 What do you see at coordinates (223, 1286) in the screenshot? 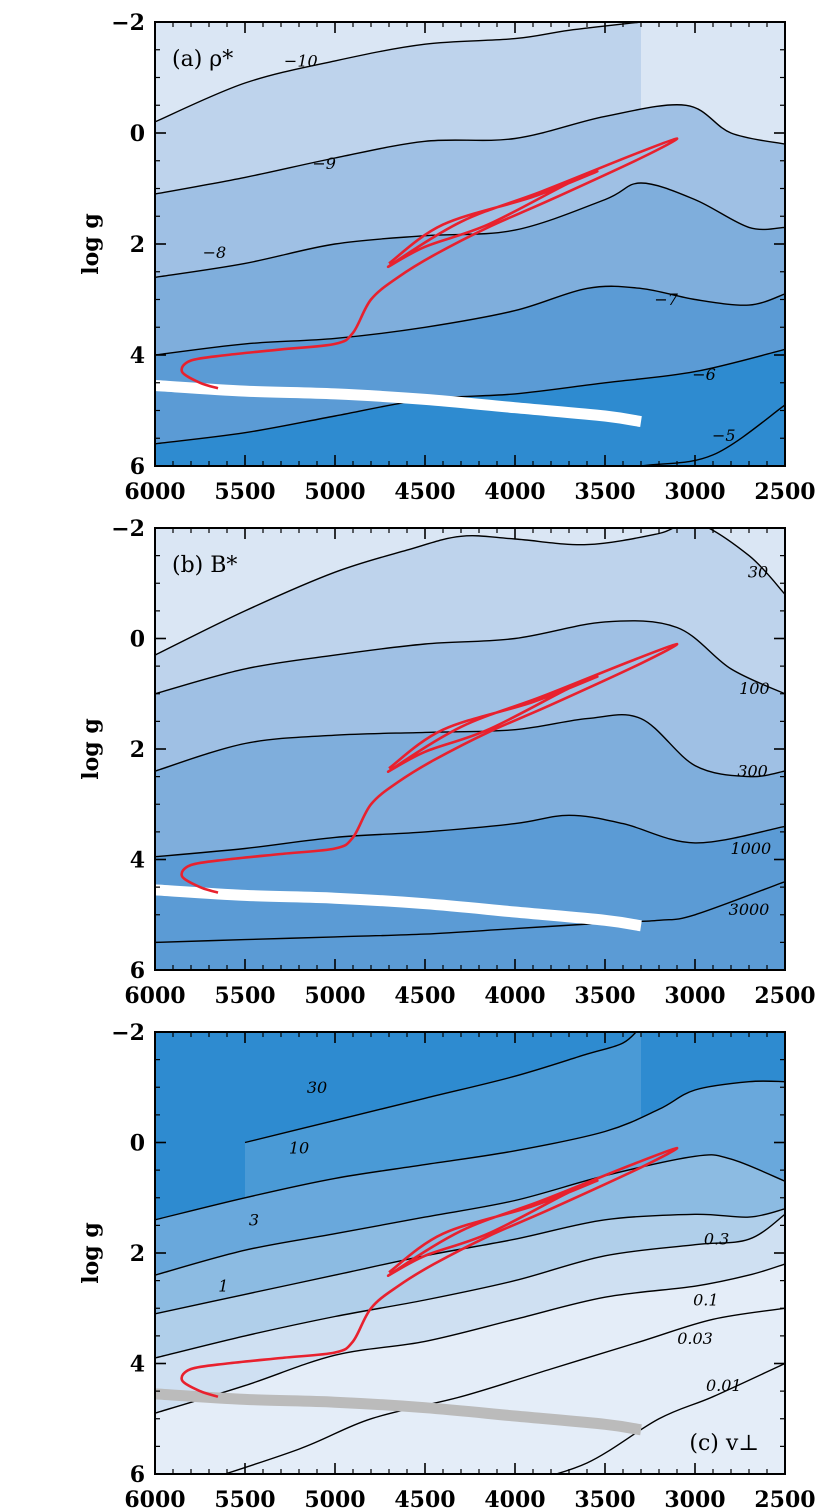
I see `contour-label: 1` at bounding box center [223, 1286].